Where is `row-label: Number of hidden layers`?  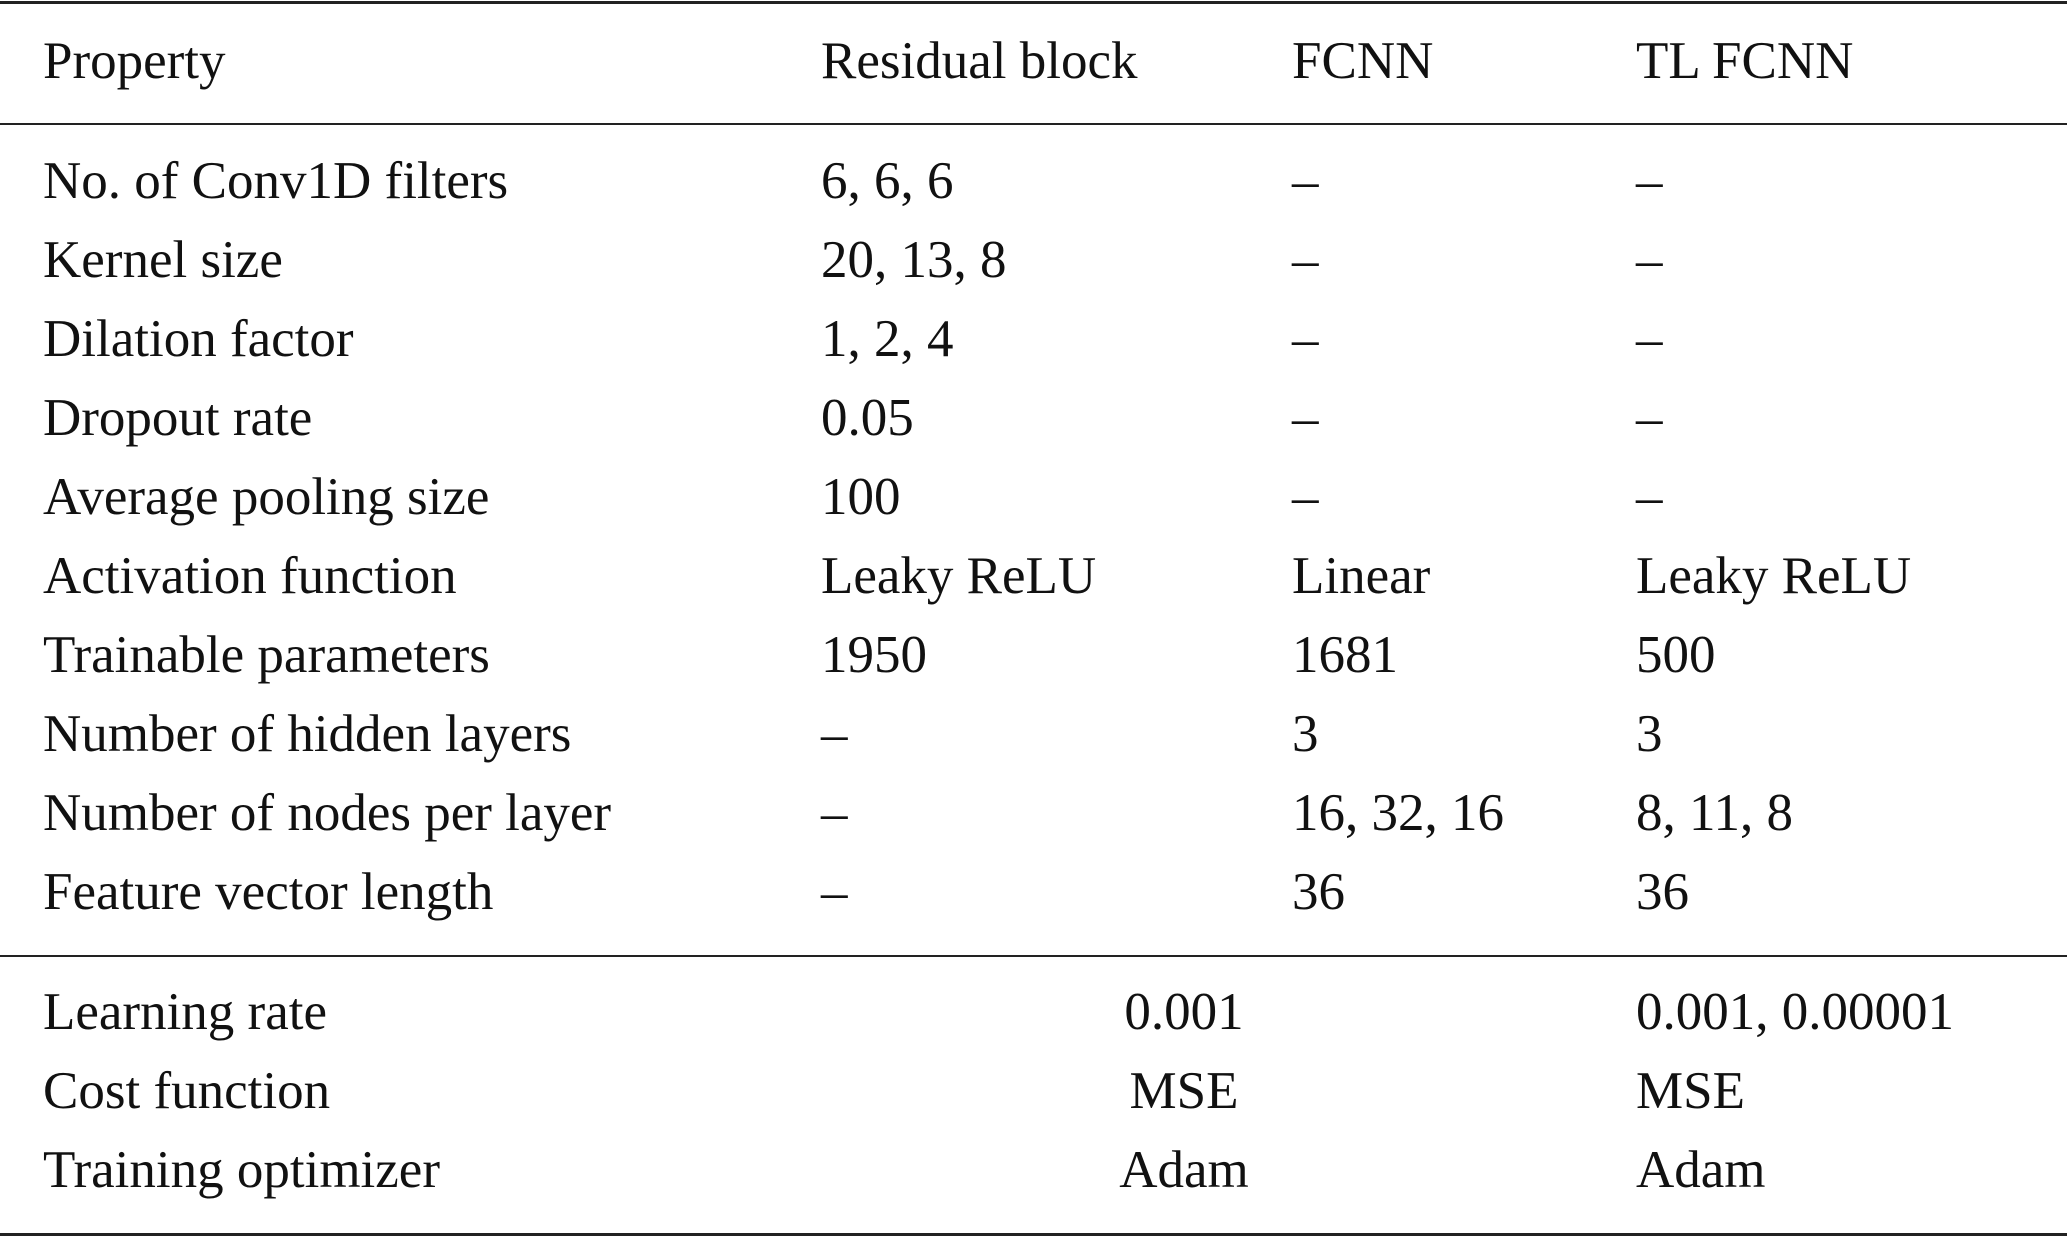
row-label: Number of hidden layers is located at coordinates (307, 734).